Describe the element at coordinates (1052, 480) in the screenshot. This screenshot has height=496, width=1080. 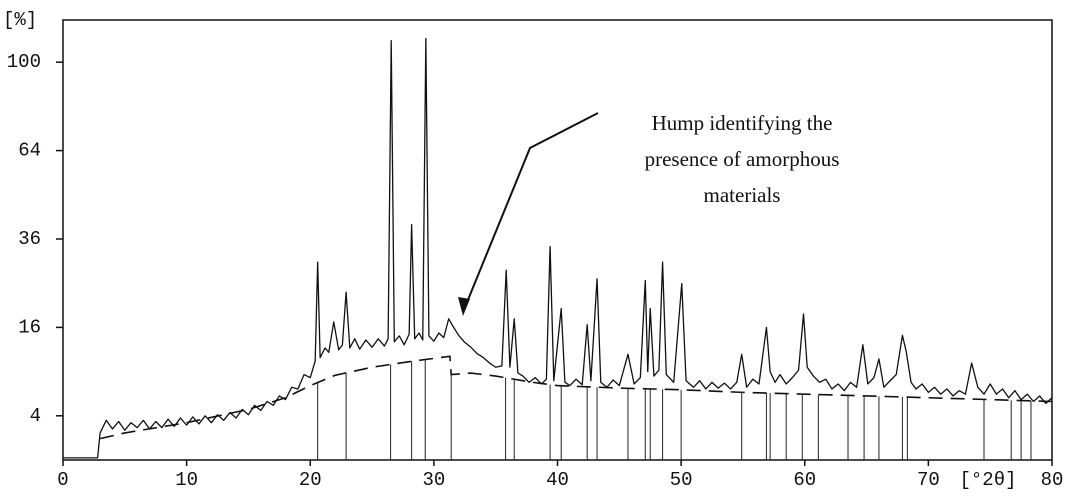
I see `x-tick-label: 80` at that location.